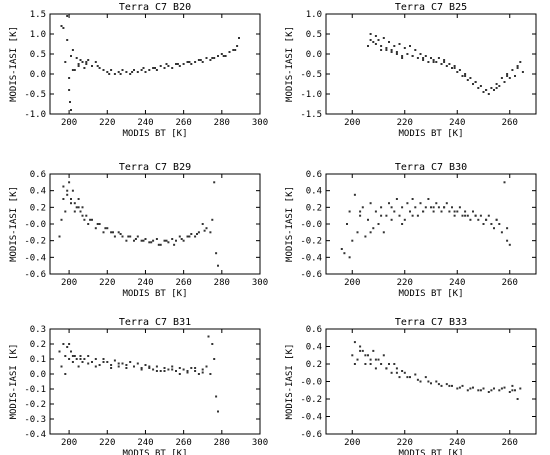  What do you see at coordinates (38, 208) in the screenshot?
I see `y-tick-label: 0.2` at bounding box center [38, 208].